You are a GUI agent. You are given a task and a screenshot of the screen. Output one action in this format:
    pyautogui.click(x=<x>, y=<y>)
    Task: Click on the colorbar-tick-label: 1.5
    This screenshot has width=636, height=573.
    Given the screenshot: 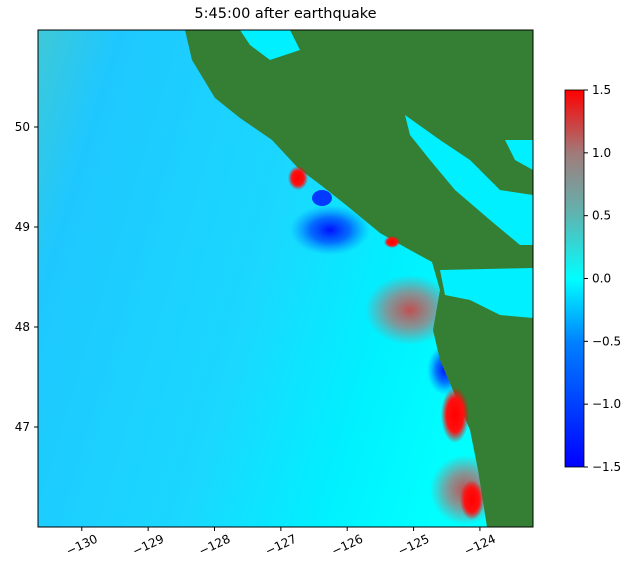 What is the action you would take?
    pyautogui.click(x=601, y=90)
    